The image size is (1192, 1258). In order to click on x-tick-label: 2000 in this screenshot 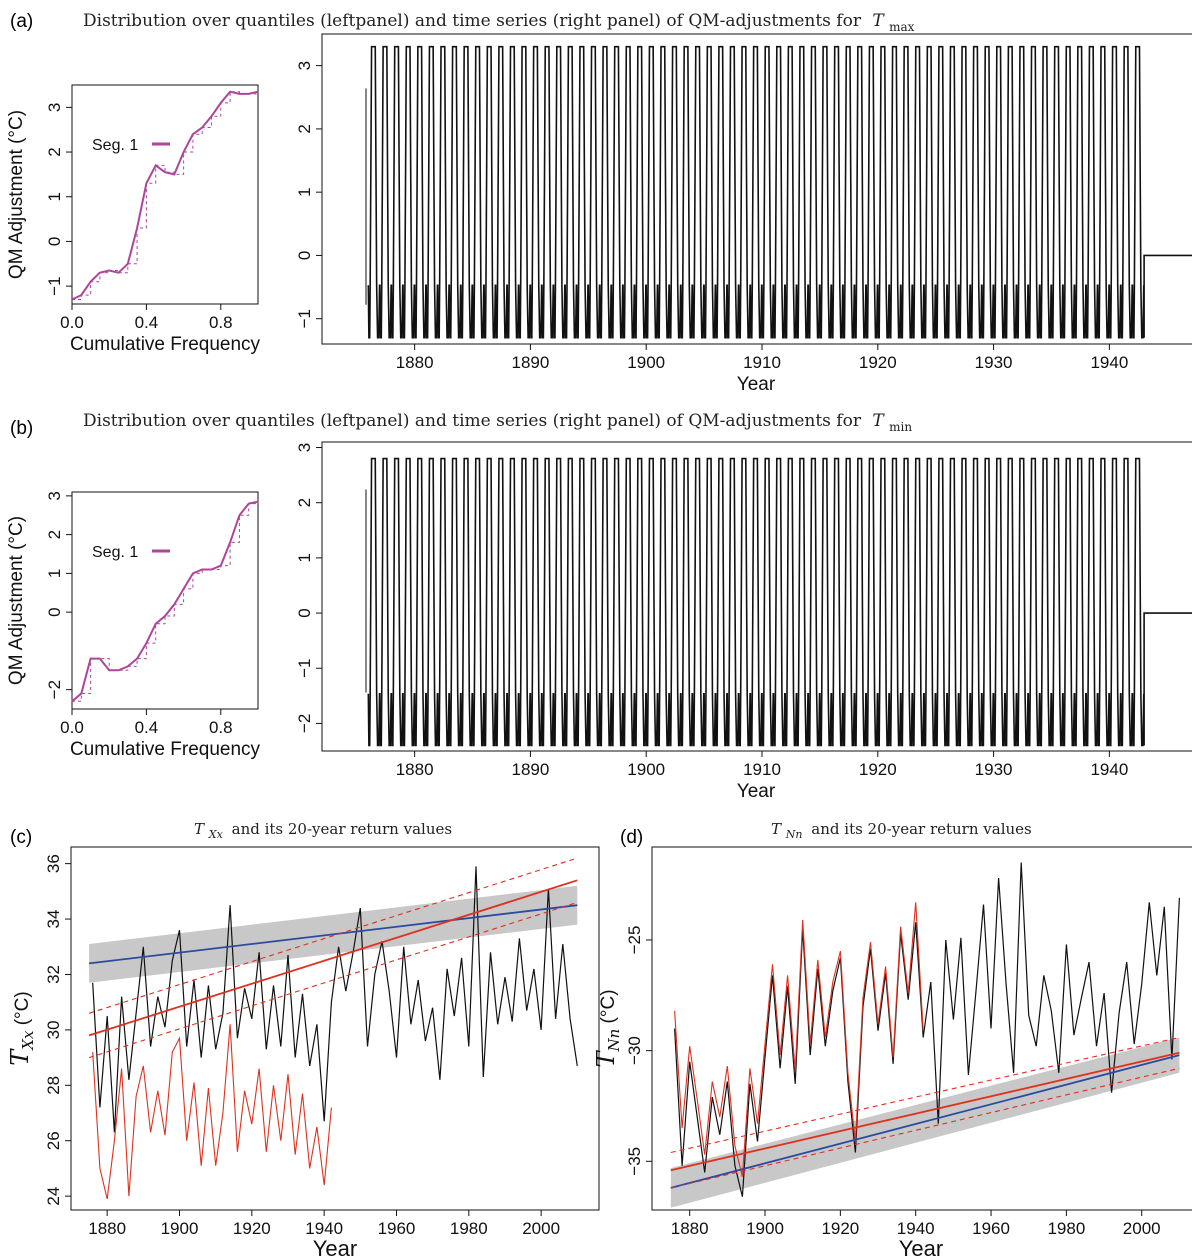, I will do `click(541, 1228)`.